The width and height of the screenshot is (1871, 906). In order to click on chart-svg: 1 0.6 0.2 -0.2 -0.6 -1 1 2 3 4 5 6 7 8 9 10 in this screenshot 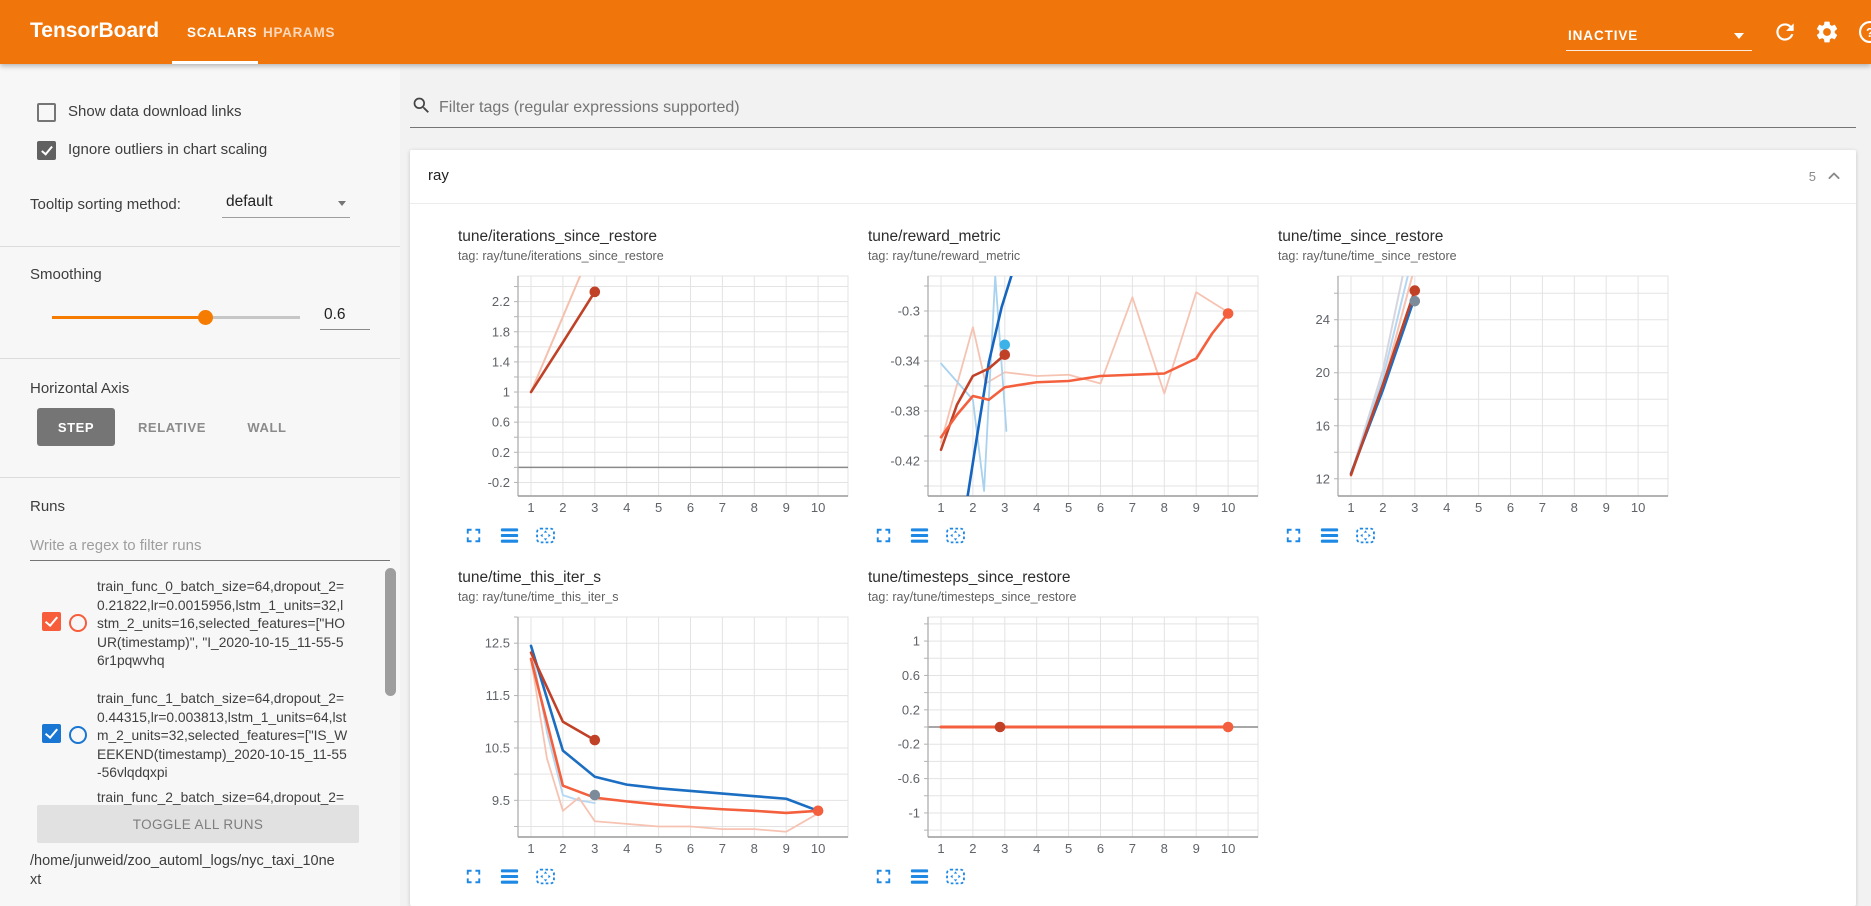, I will do `click(1078, 736)`.